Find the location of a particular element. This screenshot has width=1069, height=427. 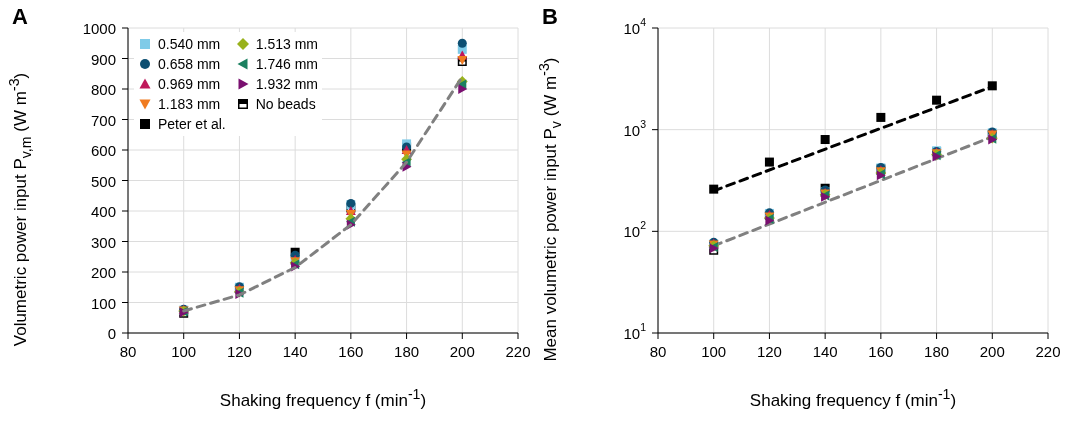

legend-label: 1.932 mm is located at coordinates (286, 84).